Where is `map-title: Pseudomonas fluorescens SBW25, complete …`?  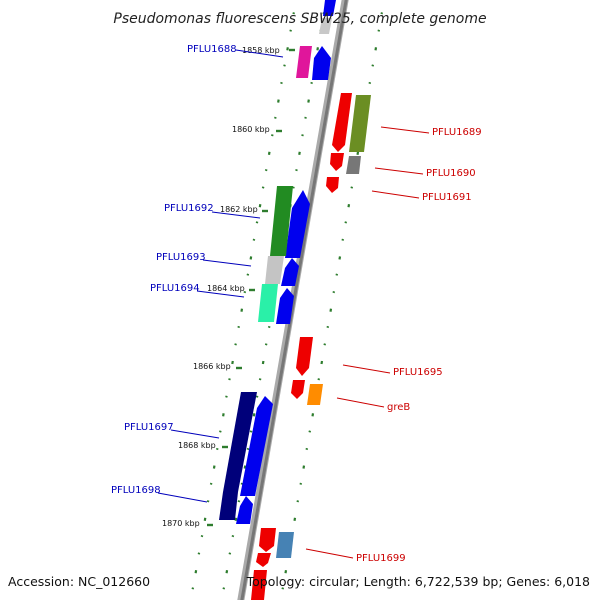 map-title: Pseudomonas fluorescens SBW25, complete … is located at coordinates (299, 19).